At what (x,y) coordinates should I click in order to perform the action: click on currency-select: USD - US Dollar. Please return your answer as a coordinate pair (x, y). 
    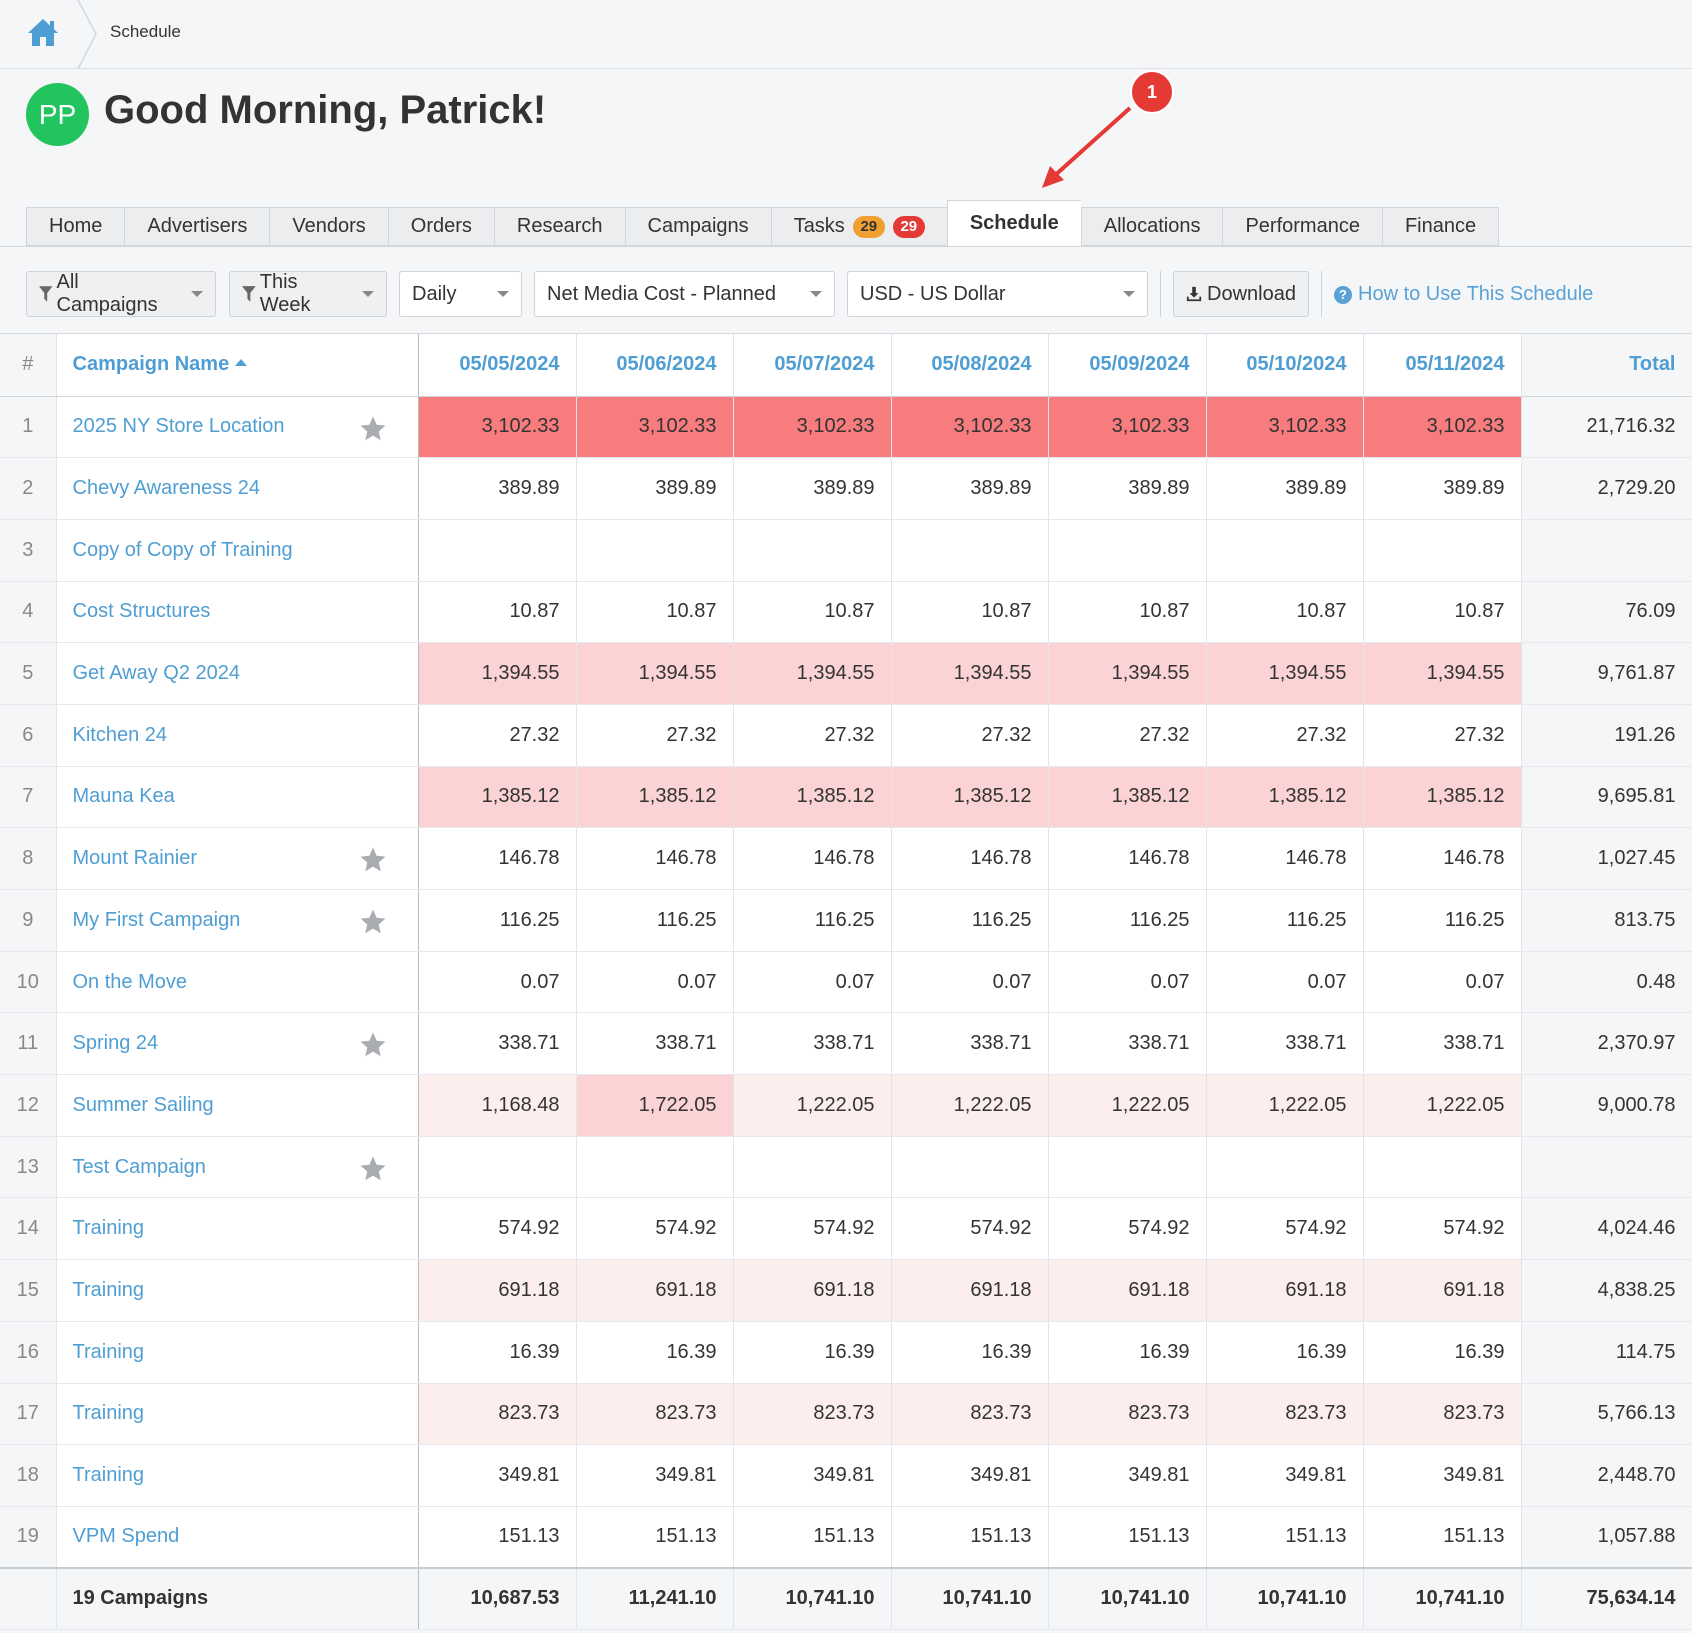
    Looking at the image, I should click on (997, 294).